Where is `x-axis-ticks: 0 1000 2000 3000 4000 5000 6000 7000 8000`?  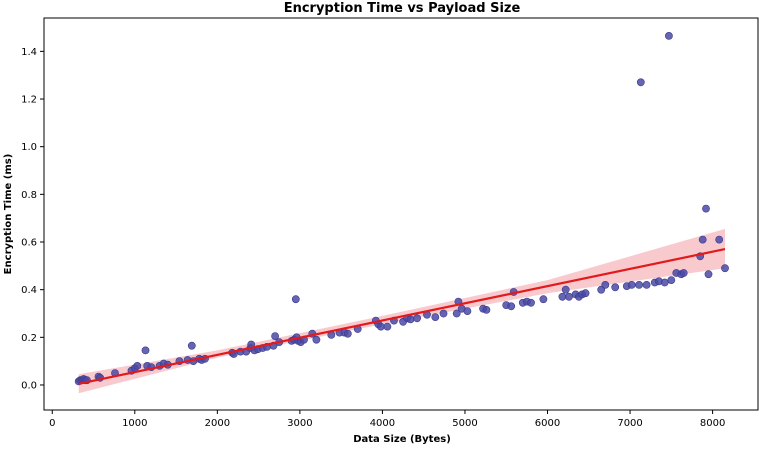 x-axis-ticks: 0 1000 2000 3000 4000 5000 6000 7000 8000 is located at coordinates (387, 419).